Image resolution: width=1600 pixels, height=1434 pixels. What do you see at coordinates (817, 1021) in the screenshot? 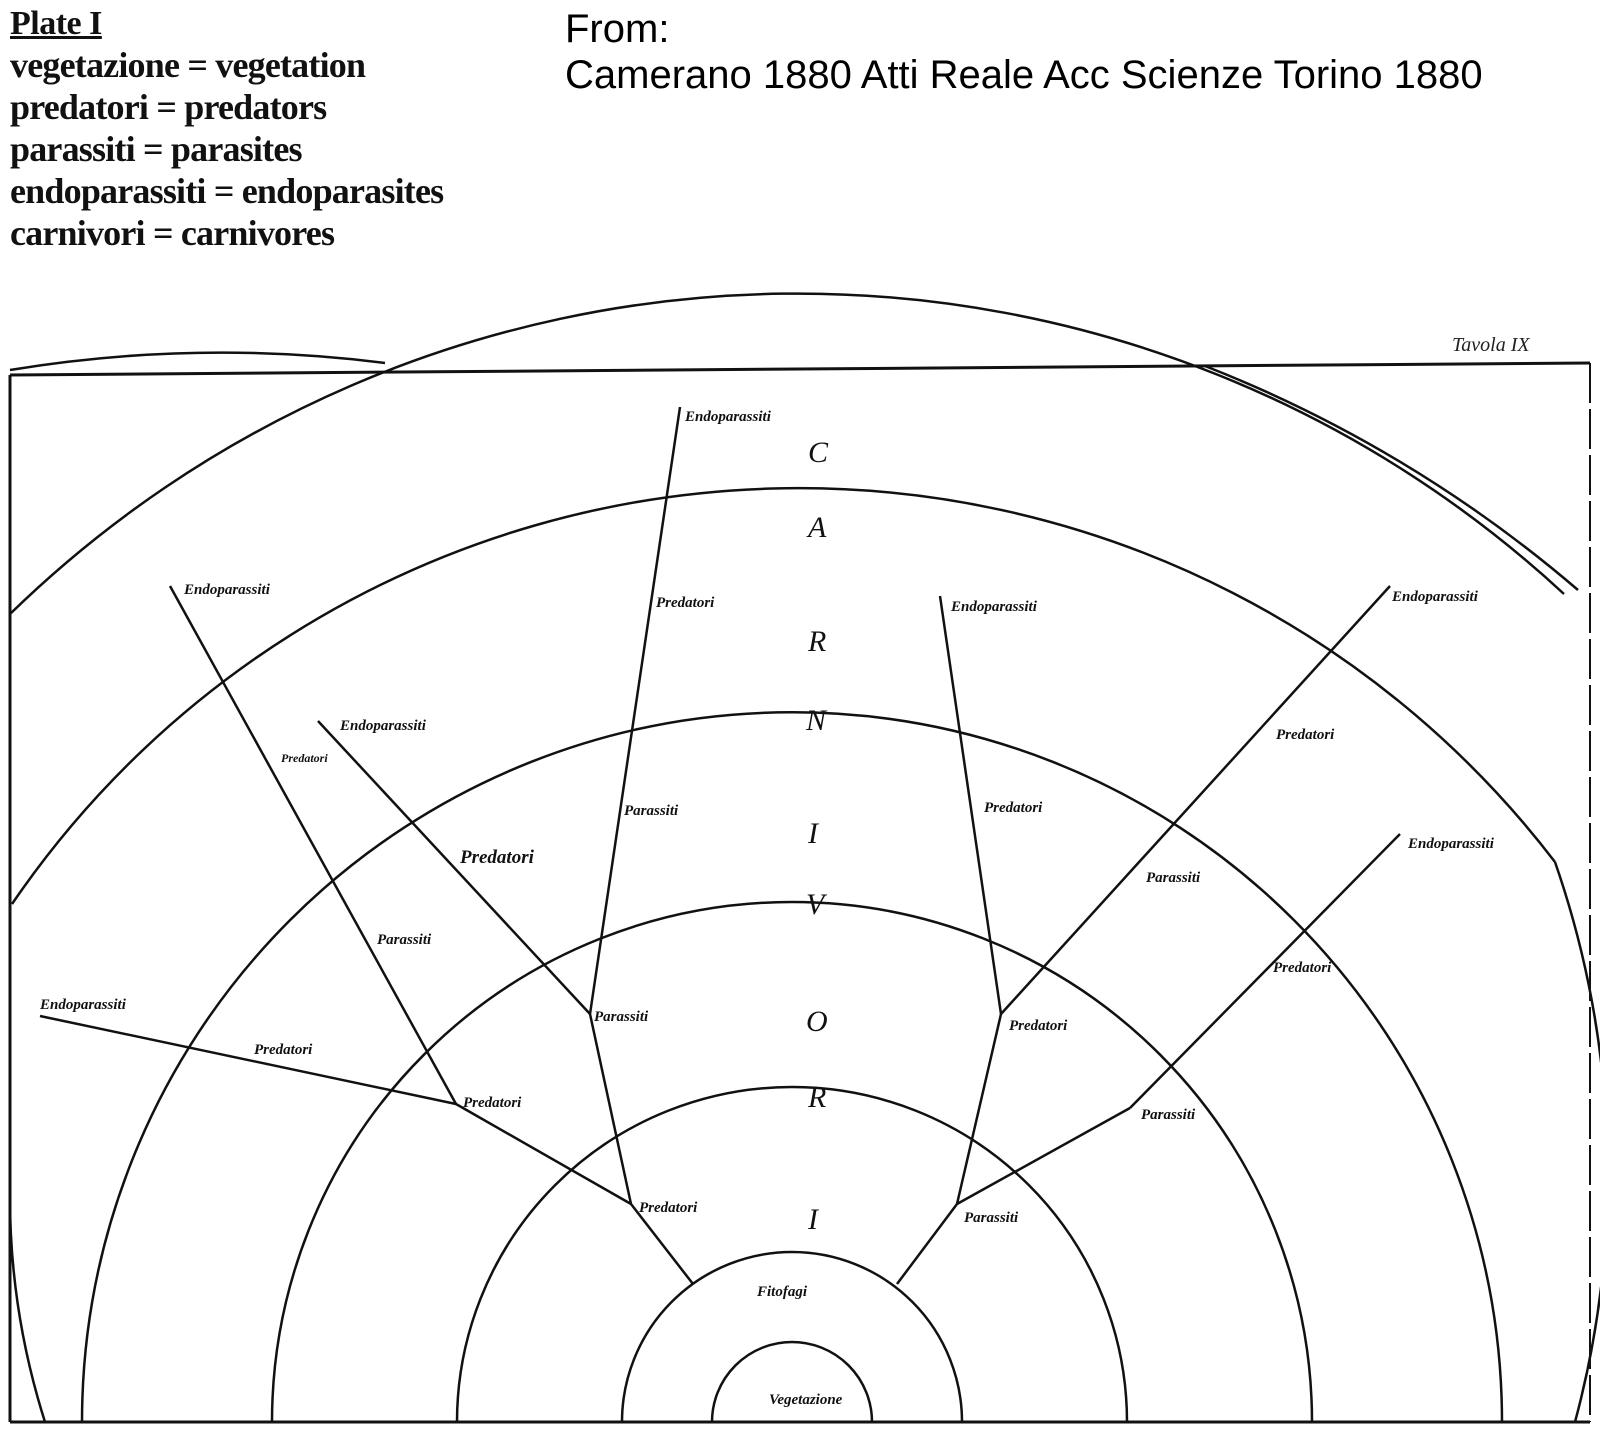
I see `vertical-letter-o: O` at bounding box center [817, 1021].